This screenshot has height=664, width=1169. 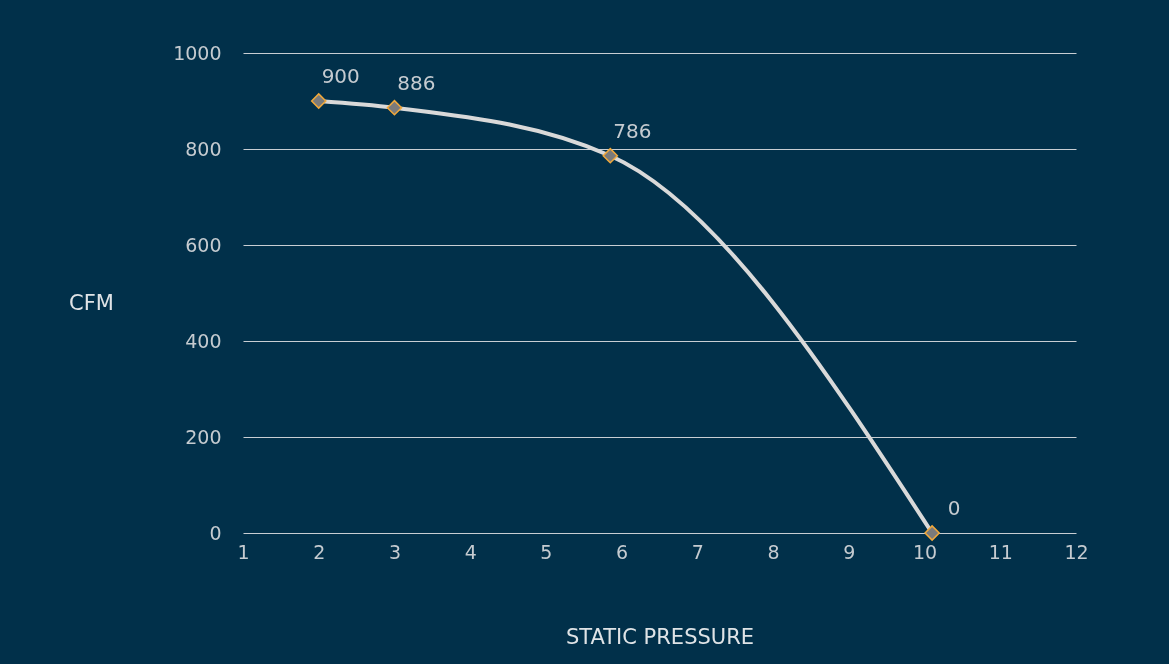 What do you see at coordinates (203, 436) in the screenshot?
I see `y-tick-label: 200` at bounding box center [203, 436].